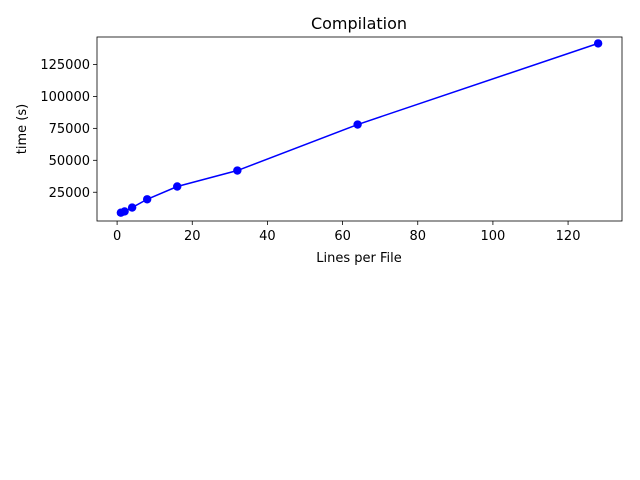 The height and width of the screenshot is (480, 640). Describe the element at coordinates (358, 258) in the screenshot. I see `x-axis-label: Lines per File` at that location.